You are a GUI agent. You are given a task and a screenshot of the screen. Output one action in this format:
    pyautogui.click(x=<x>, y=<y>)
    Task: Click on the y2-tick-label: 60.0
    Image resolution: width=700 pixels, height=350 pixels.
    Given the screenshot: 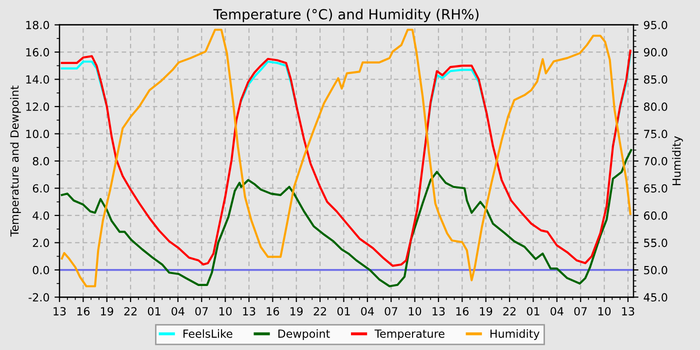 What is the action you would take?
    pyautogui.click(x=656, y=215)
    